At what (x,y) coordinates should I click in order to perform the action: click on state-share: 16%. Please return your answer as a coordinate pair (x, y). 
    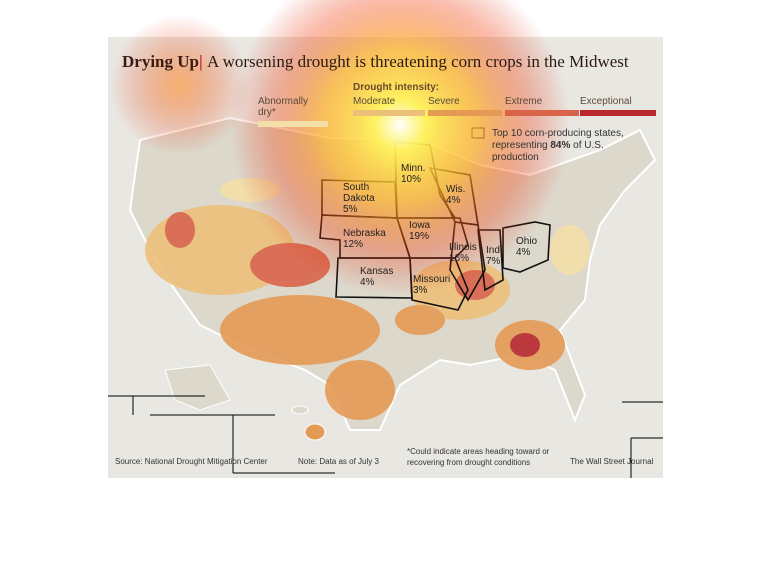
    Looking at the image, I should click on (459, 258).